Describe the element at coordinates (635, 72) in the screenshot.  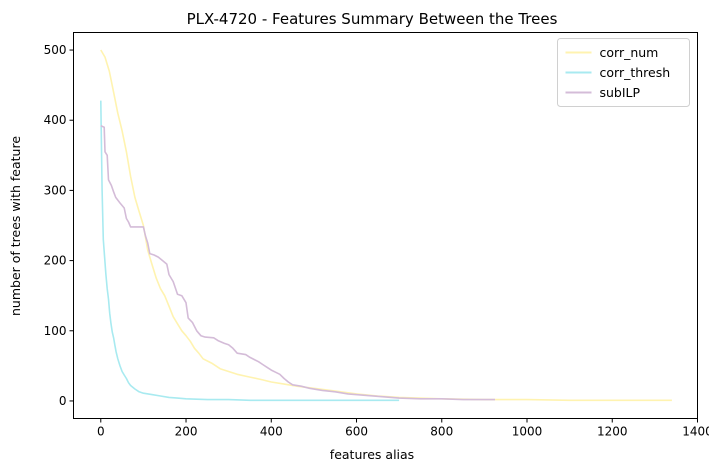
I see `legend-label: corr_thresh` at that location.